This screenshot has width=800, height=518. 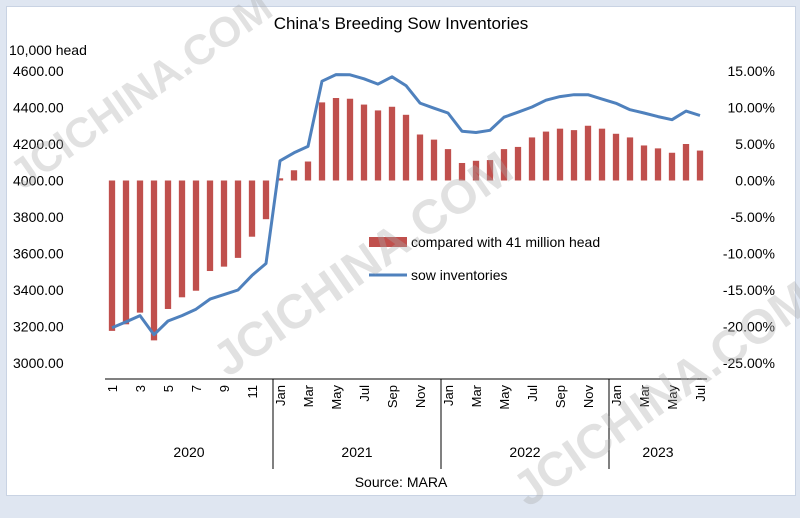 I want to click on right-tick-label: -10.00%, so click(x=749, y=254).